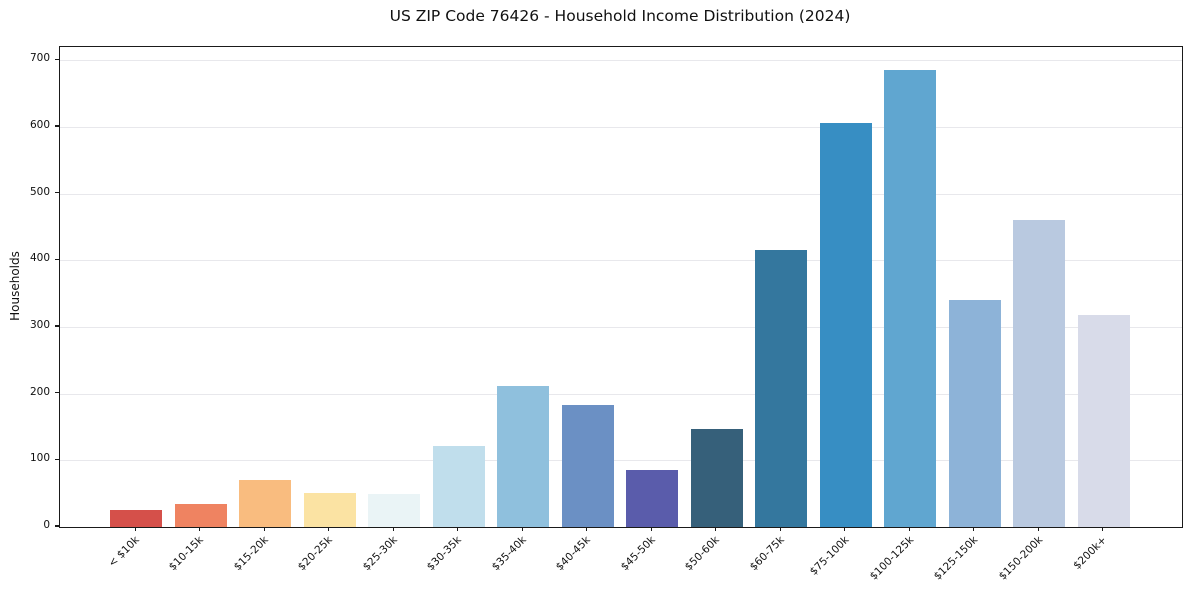 The image size is (1189, 590). Describe the element at coordinates (136, 518) in the screenshot. I see `bar-< $10k` at that location.